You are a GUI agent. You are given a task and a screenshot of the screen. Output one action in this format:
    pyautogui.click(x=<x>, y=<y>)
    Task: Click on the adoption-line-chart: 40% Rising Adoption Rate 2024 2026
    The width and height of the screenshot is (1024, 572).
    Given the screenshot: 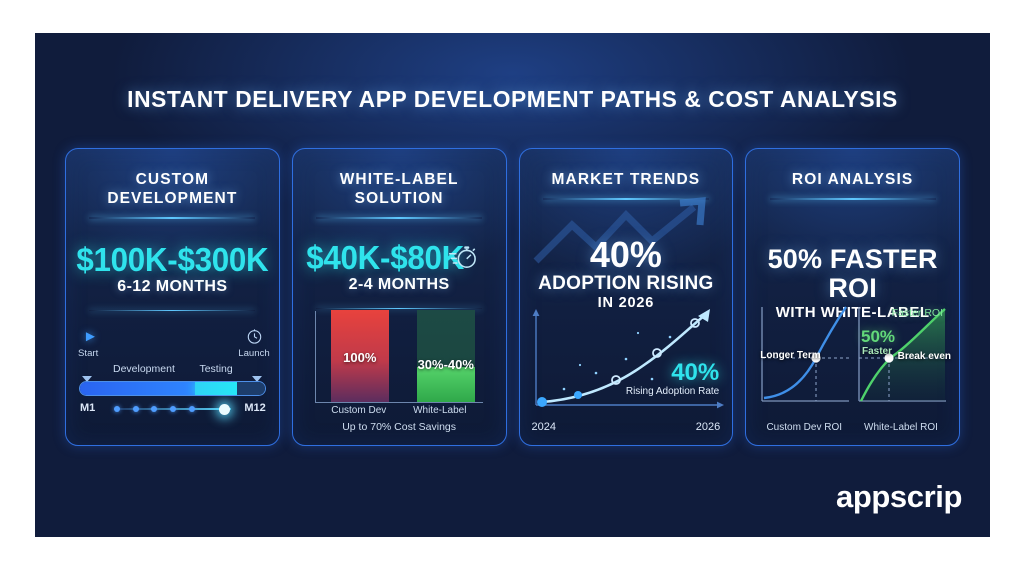 What is the action you would take?
    pyautogui.click(x=626, y=371)
    